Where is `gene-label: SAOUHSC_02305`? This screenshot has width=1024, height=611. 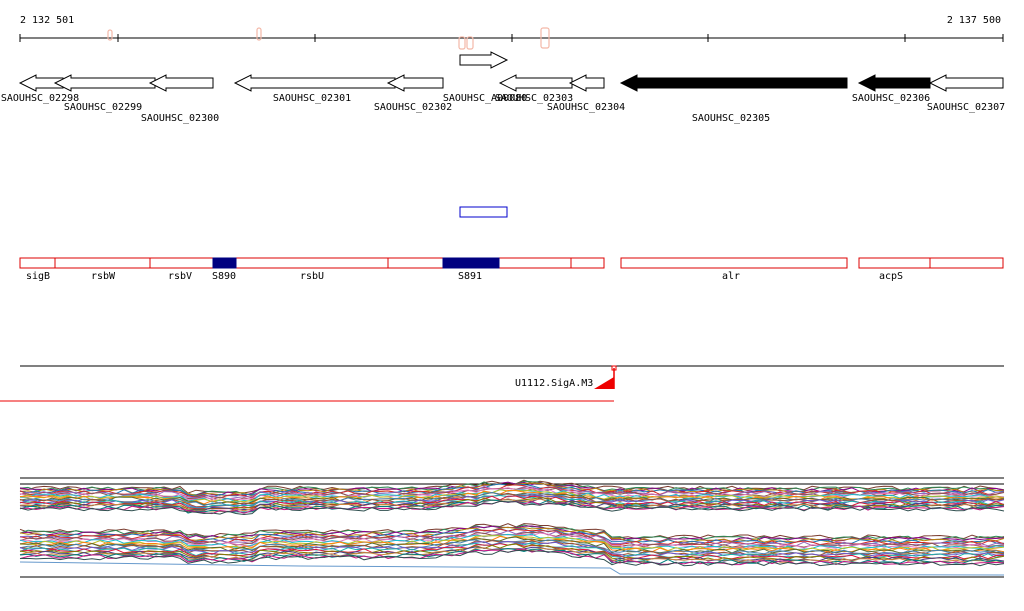
gene-label: SAOUHSC_02305 is located at coordinates (731, 118).